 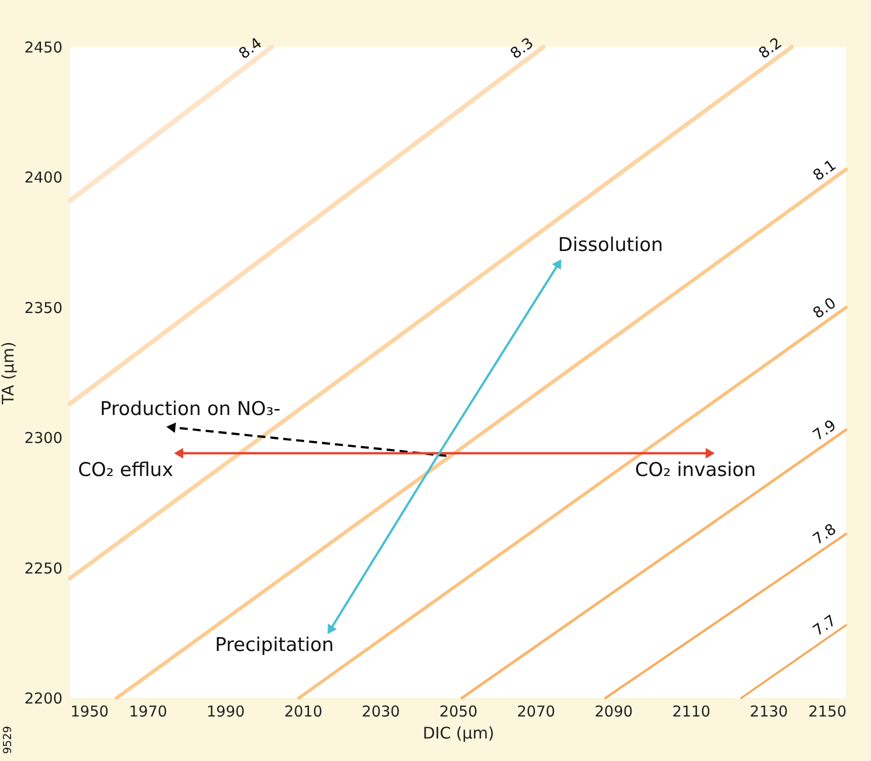 What do you see at coordinates (250, 48) in the screenshot?
I see `text: 8.4` at bounding box center [250, 48].